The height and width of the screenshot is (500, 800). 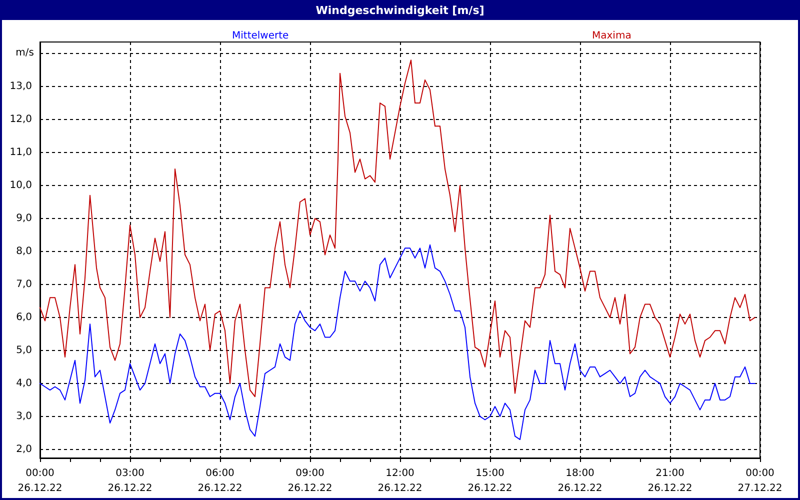 What do you see at coordinates (40, 481) in the screenshot?
I see `x-tick-label: 00:00 26.12.22` at bounding box center [40, 481].